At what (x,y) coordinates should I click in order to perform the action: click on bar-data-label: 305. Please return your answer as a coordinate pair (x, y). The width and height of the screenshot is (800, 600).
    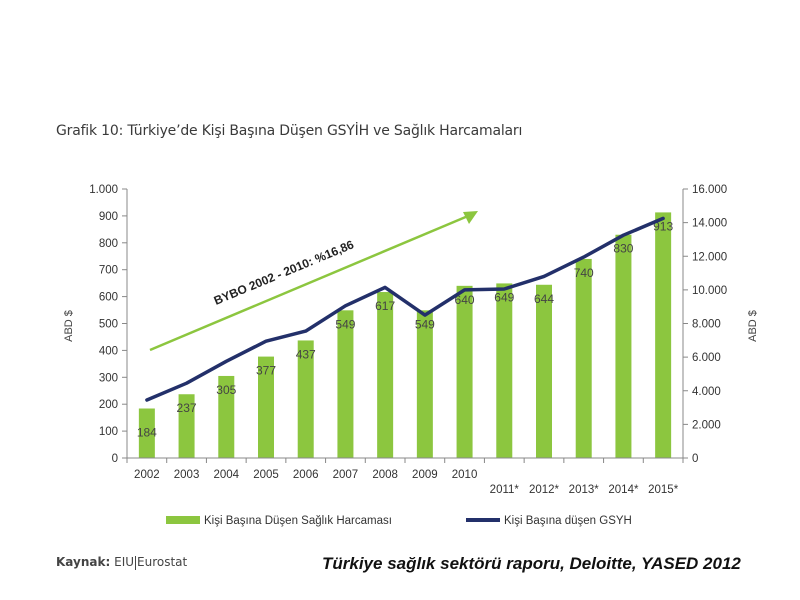
    Looking at the image, I should click on (226, 390).